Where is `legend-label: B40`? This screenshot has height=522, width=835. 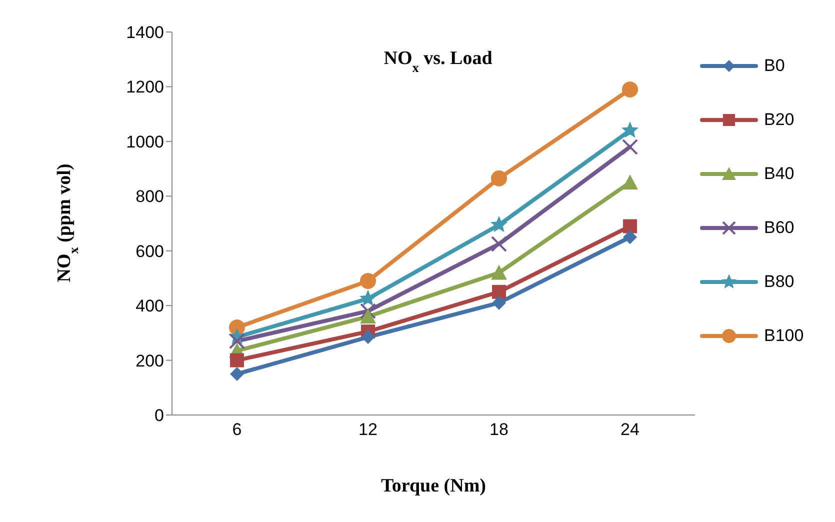 legend-label: B40 is located at coordinates (779, 174).